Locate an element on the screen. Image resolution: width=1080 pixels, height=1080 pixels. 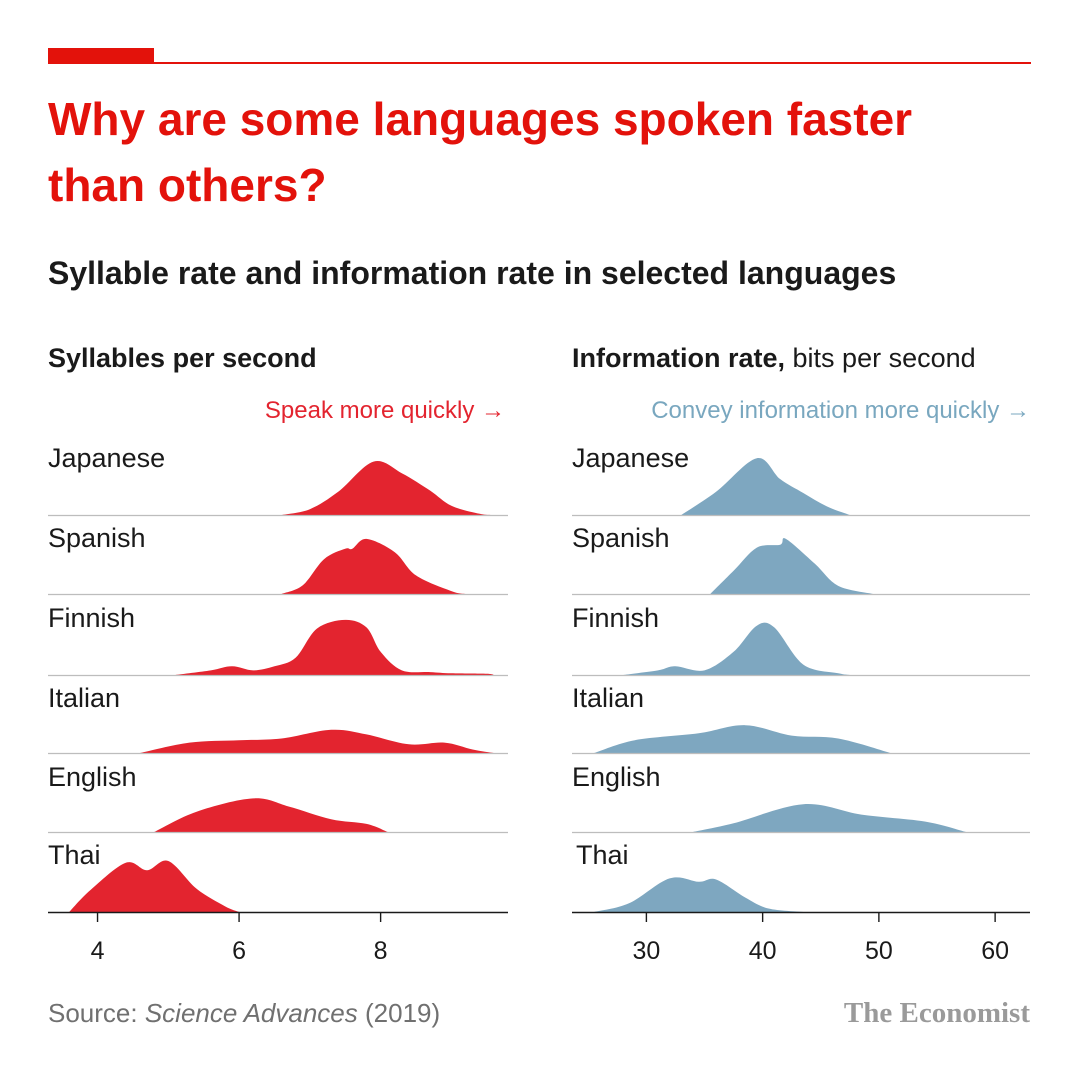
x-tick-label: 50 is located at coordinates (879, 951).